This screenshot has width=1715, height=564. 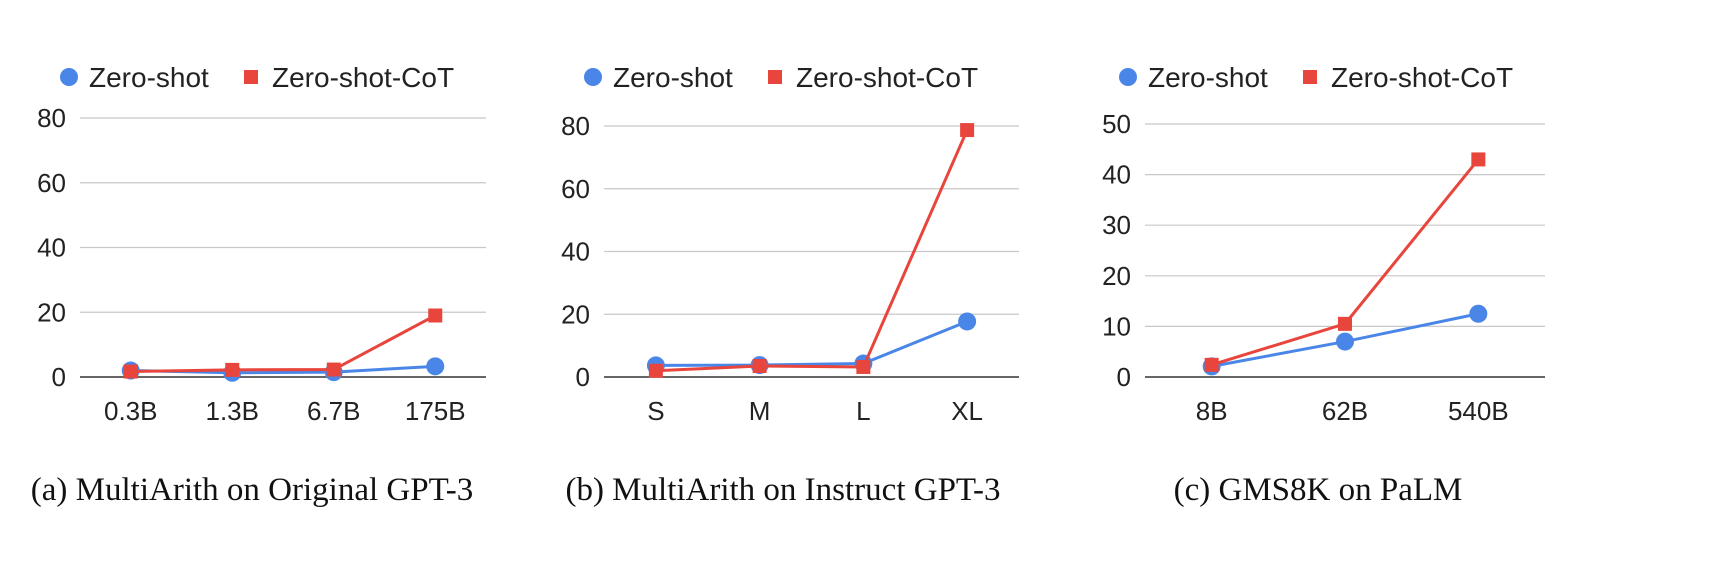 What do you see at coordinates (782, 490) in the screenshot?
I see `chart-caption: (b) MultiArith on Instruct GPT-3` at bounding box center [782, 490].